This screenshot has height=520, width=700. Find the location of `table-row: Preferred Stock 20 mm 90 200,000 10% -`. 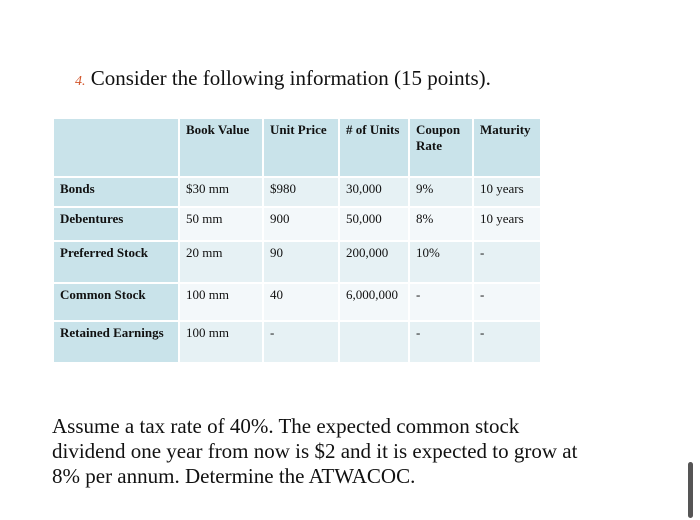

table-row: Preferred Stock 20 mm 90 200,000 10% - is located at coordinates (297, 262).